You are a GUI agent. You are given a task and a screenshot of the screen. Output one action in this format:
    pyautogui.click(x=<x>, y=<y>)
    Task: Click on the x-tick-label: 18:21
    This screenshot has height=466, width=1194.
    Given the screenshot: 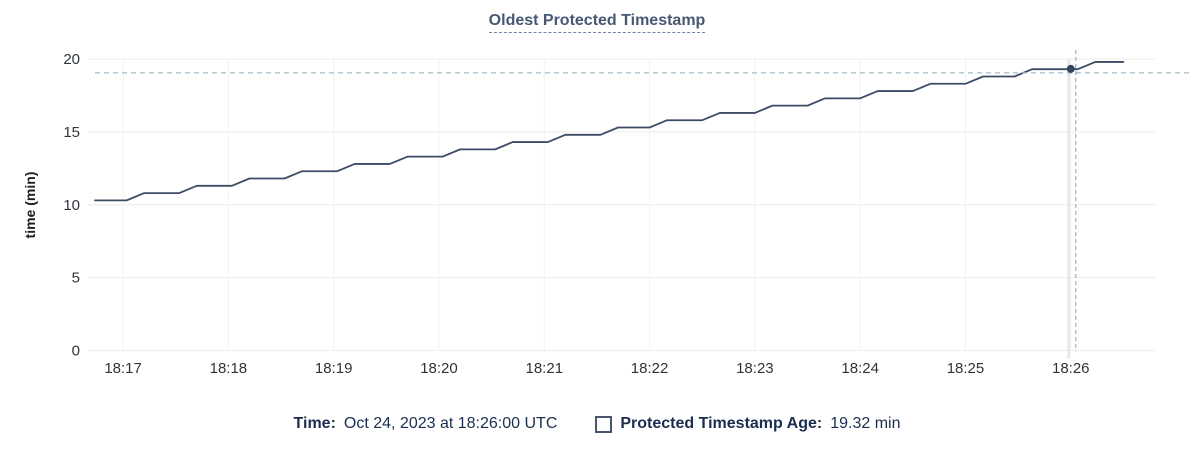 What is the action you would take?
    pyautogui.click(x=545, y=368)
    